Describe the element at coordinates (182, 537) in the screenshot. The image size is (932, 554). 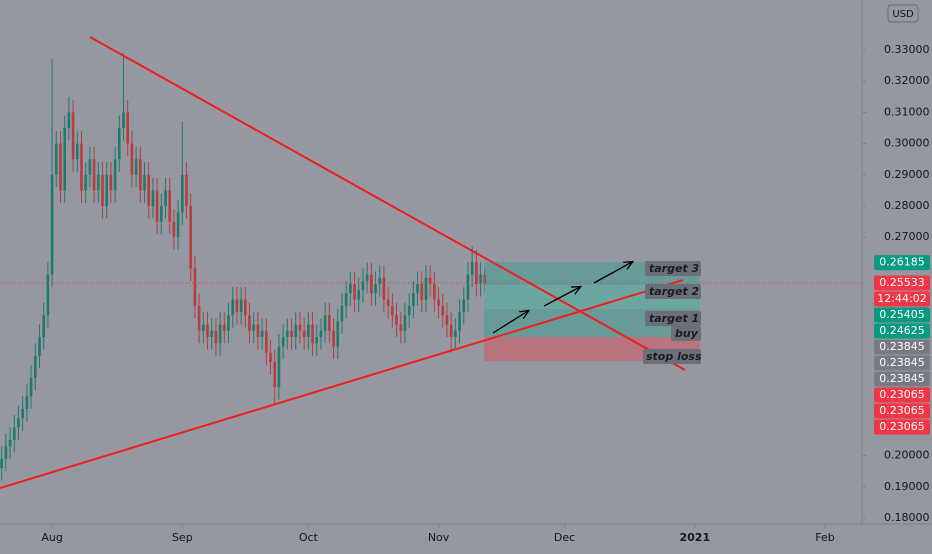
I see `x-tick-label: Sep` at that location.